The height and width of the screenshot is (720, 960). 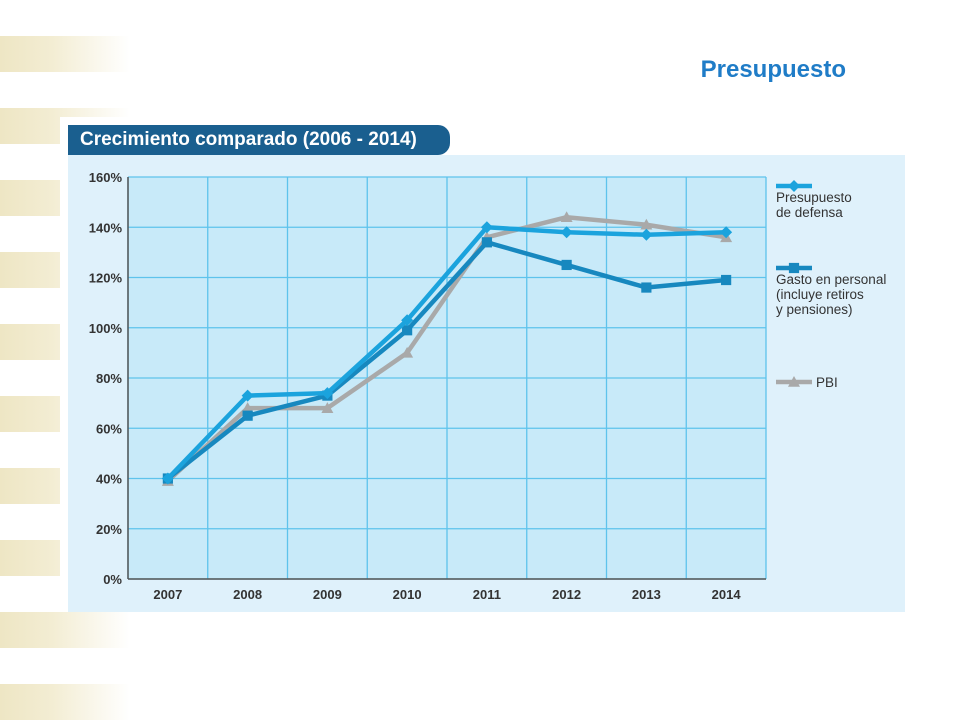 What do you see at coordinates (794, 186) in the screenshot?
I see `legend-marker-presupuesto-defensa` at bounding box center [794, 186].